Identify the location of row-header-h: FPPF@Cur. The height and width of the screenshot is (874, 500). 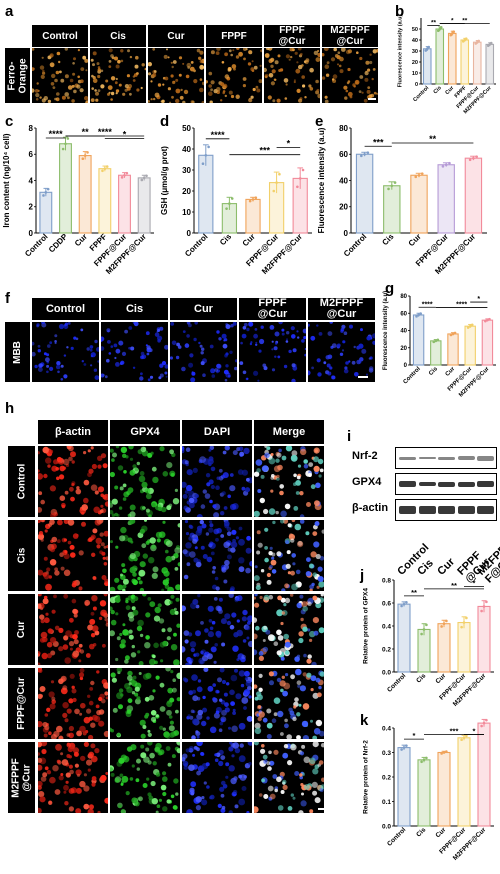
(21, 703).